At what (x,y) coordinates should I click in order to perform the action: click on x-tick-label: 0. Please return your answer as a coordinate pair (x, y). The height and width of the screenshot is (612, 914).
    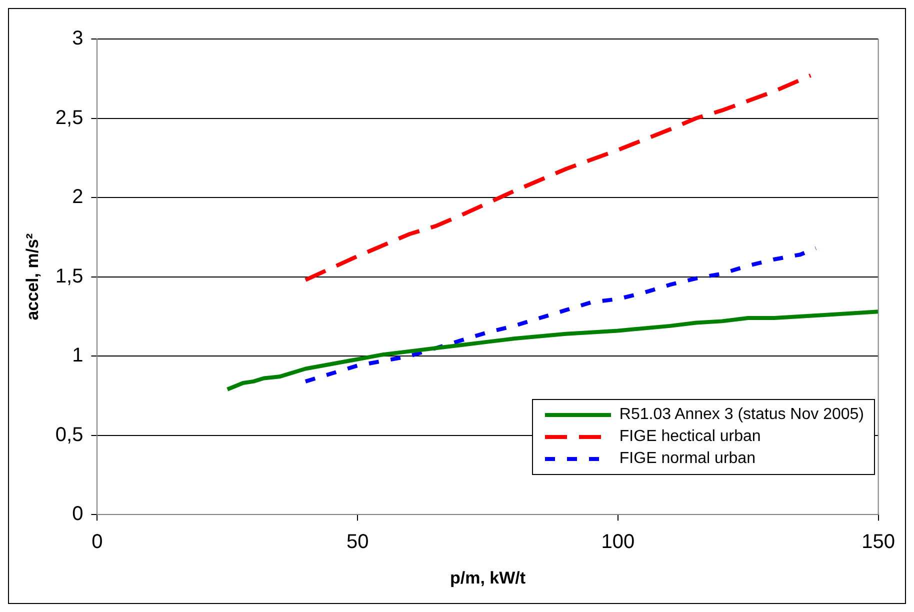
    Looking at the image, I should click on (97, 542).